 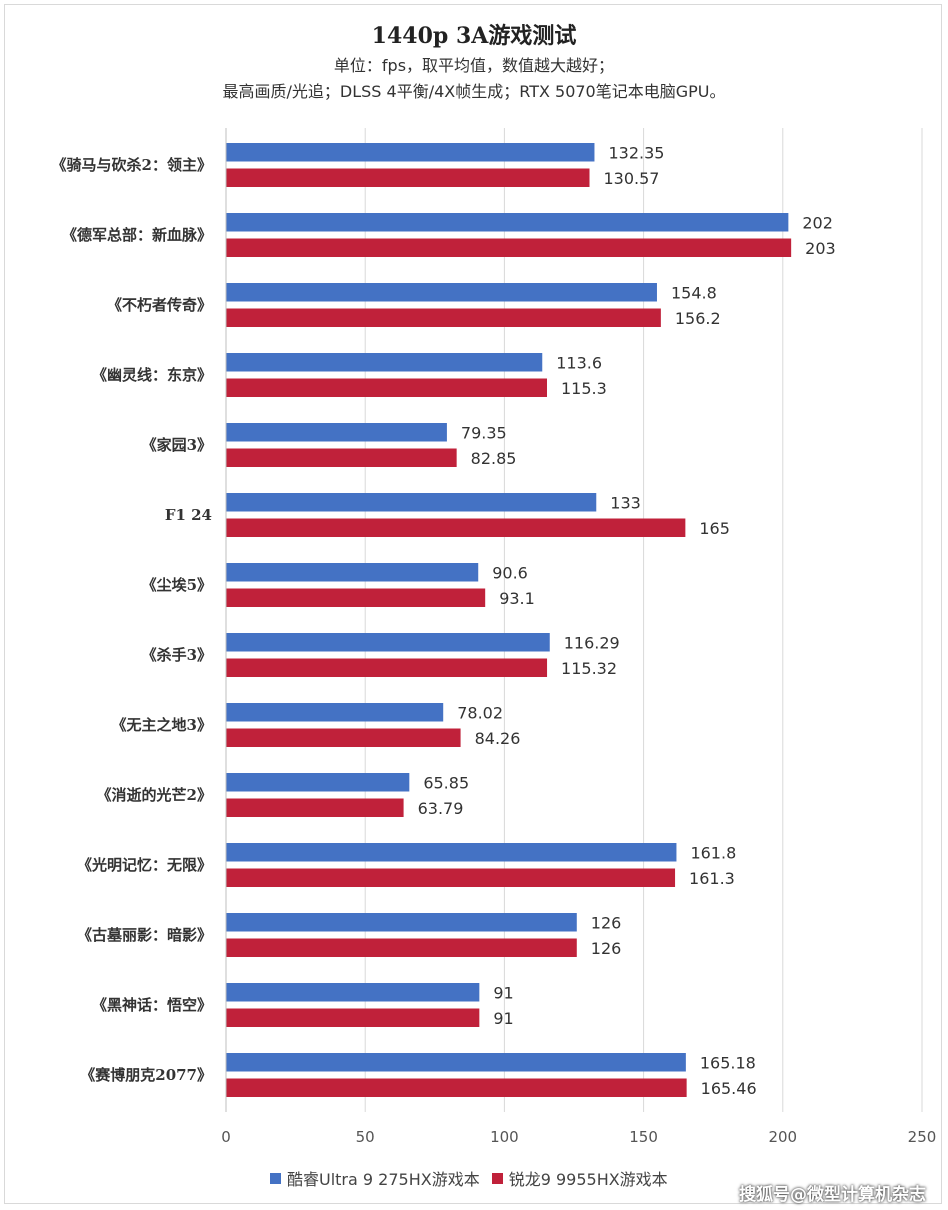 What do you see at coordinates (606, 948) in the screenshot?
I see `data-label-2-12: 126` at bounding box center [606, 948].